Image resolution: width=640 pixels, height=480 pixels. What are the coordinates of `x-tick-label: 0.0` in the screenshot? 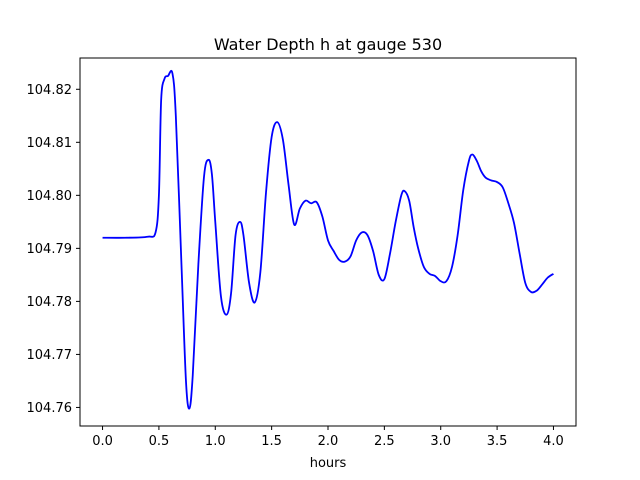 It's located at (102, 441).